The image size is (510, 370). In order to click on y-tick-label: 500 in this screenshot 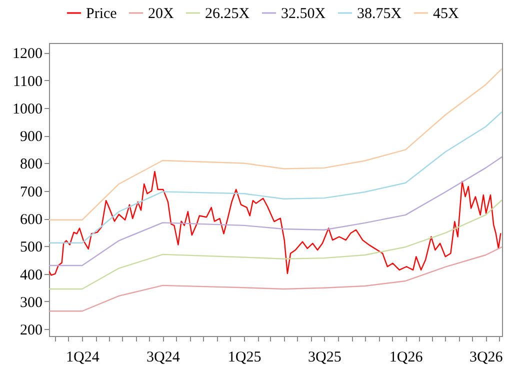, I will do `click(31, 248)`.